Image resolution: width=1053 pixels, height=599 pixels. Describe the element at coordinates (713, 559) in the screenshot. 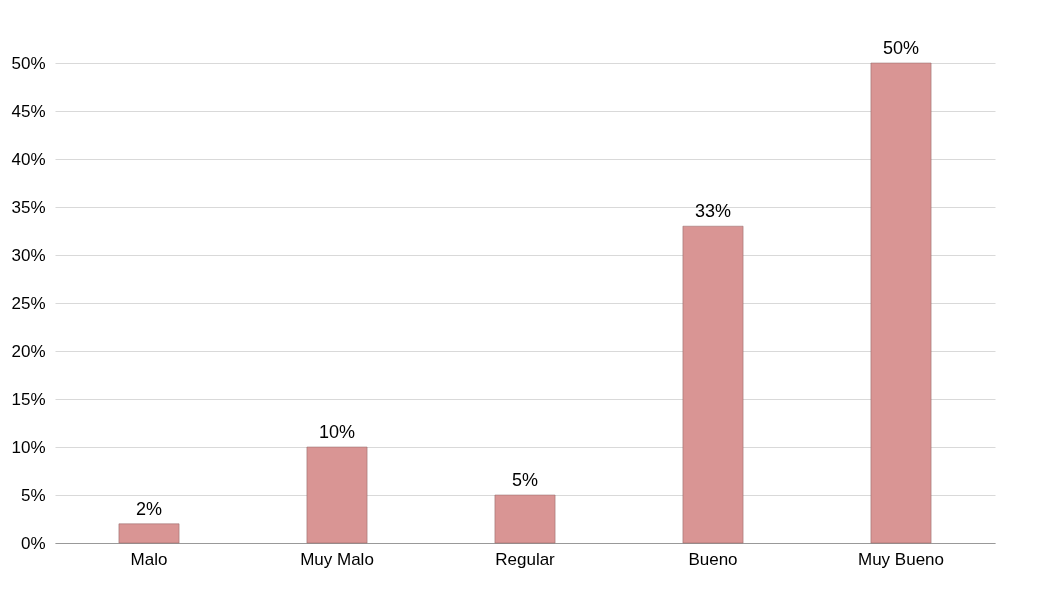

I see `x-tick-label: Bueno` at that location.